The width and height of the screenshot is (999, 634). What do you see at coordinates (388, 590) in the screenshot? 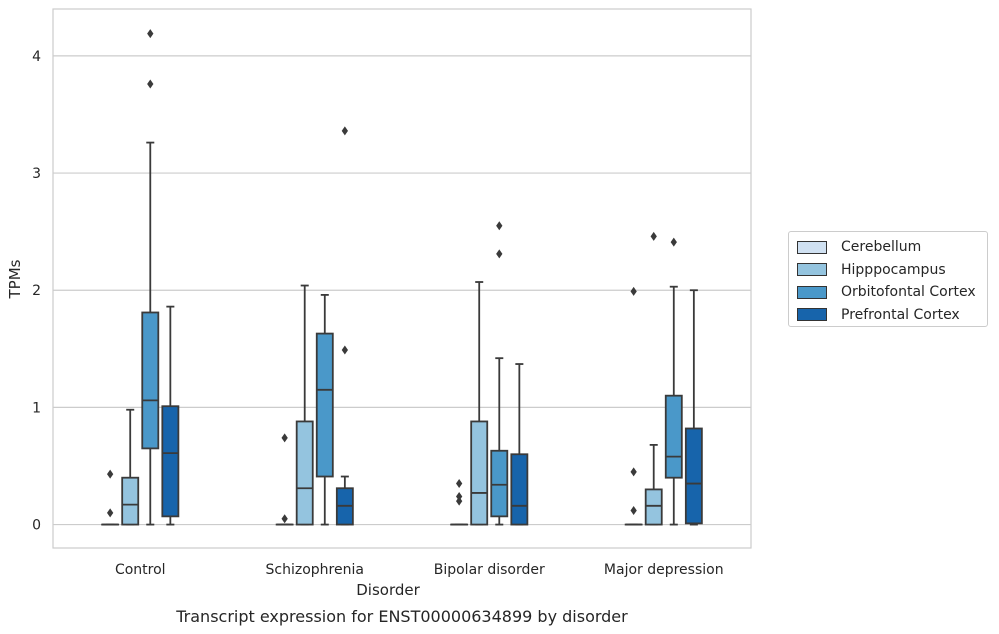
I see `x-axis-label: Disorder` at bounding box center [388, 590].